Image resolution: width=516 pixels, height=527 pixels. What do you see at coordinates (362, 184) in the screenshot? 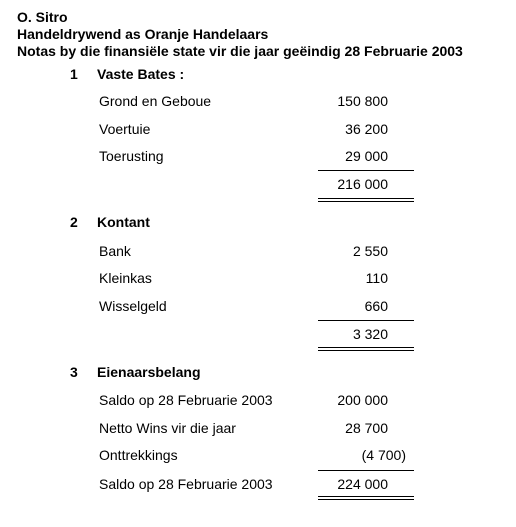
I see `section-1-total: 216 000` at bounding box center [362, 184].